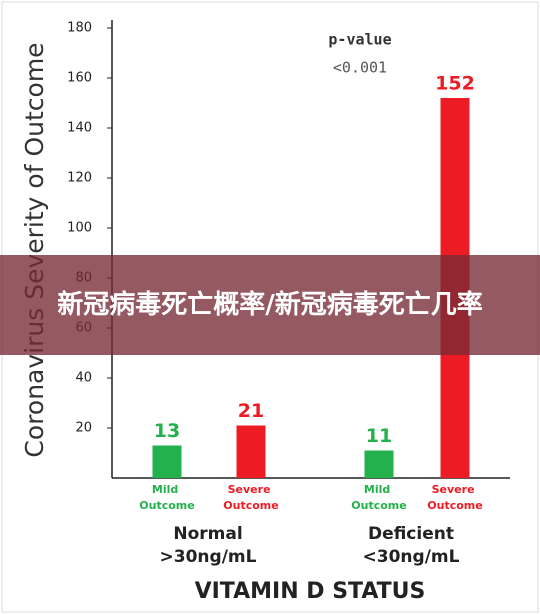 This screenshot has width=540, height=614. I want to click on y-tick-label: 160, so click(79, 78).